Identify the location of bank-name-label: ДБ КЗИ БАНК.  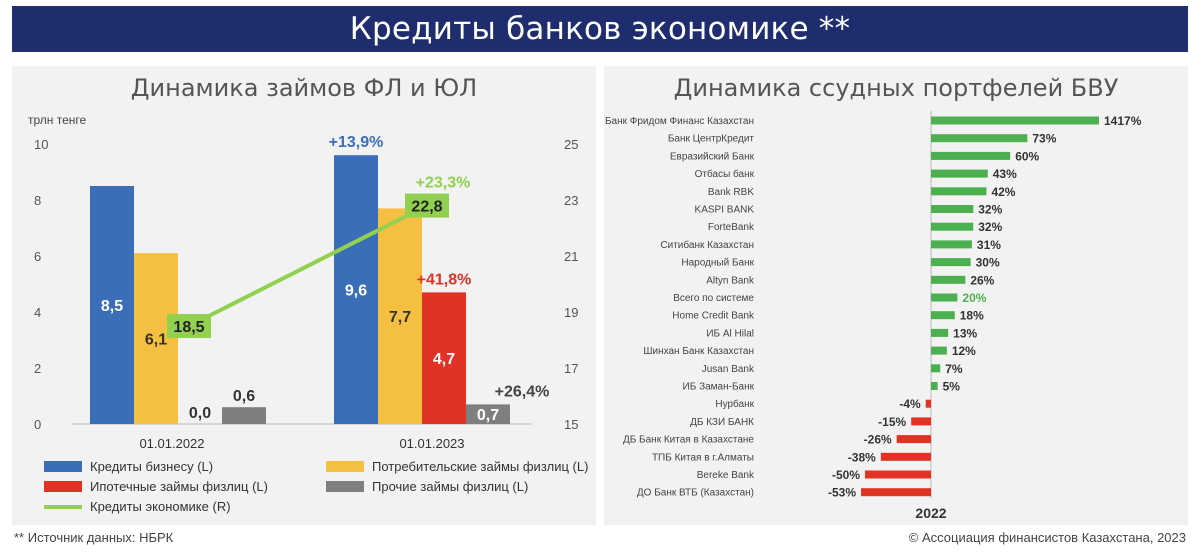
(722, 422).